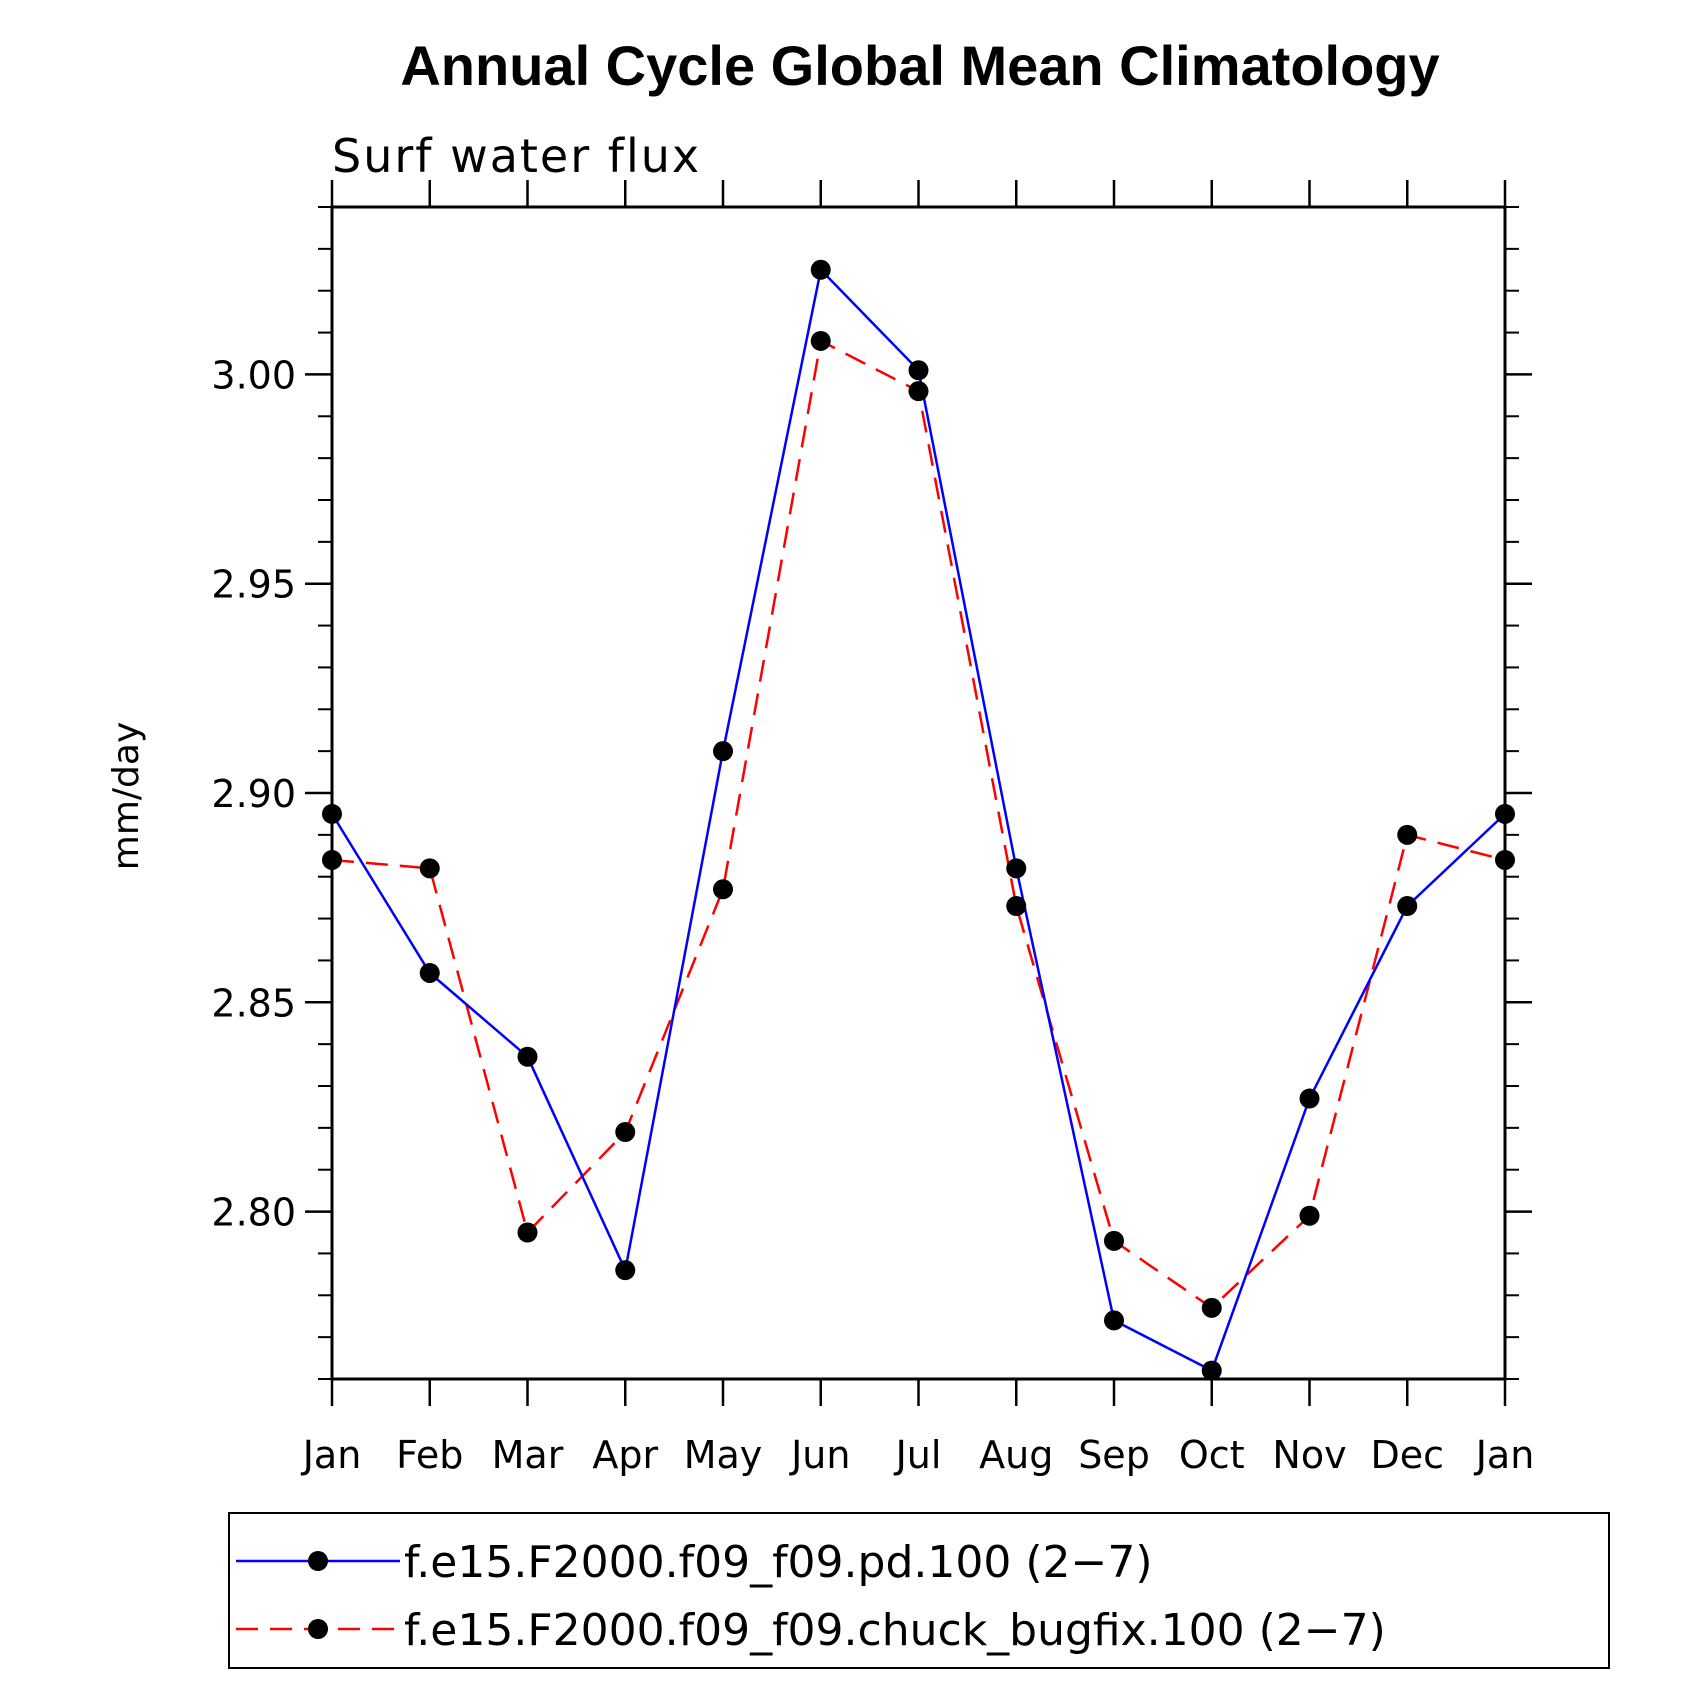 This screenshot has height=1702, width=1697. What do you see at coordinates (1114, 1455) in the screenshot?
I see `x-tick-label: Sep` at bounding box center [1114, 1455].